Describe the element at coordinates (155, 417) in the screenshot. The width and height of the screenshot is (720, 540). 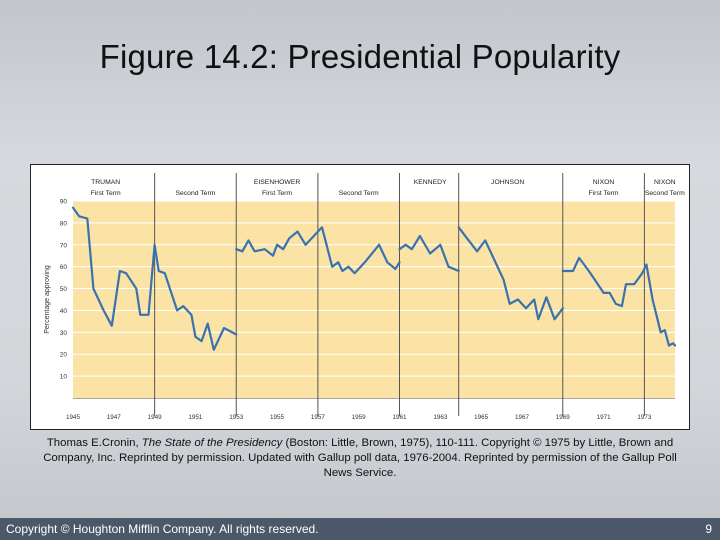
I see `x-tick-label: 1949` at that location.